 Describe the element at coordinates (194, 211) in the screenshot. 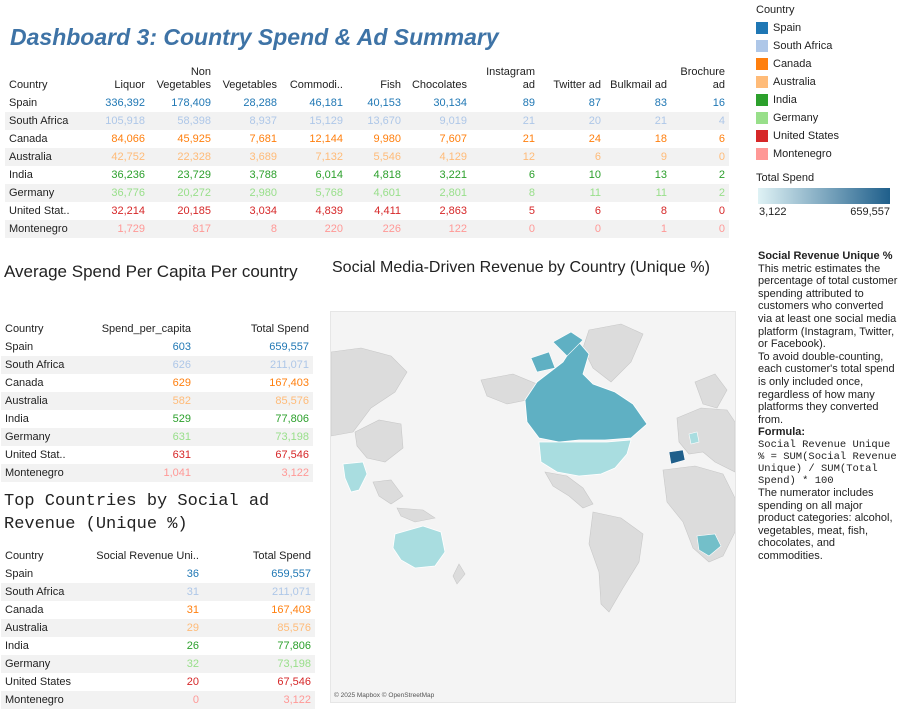

I see `value-cell: 20,185` at that location.